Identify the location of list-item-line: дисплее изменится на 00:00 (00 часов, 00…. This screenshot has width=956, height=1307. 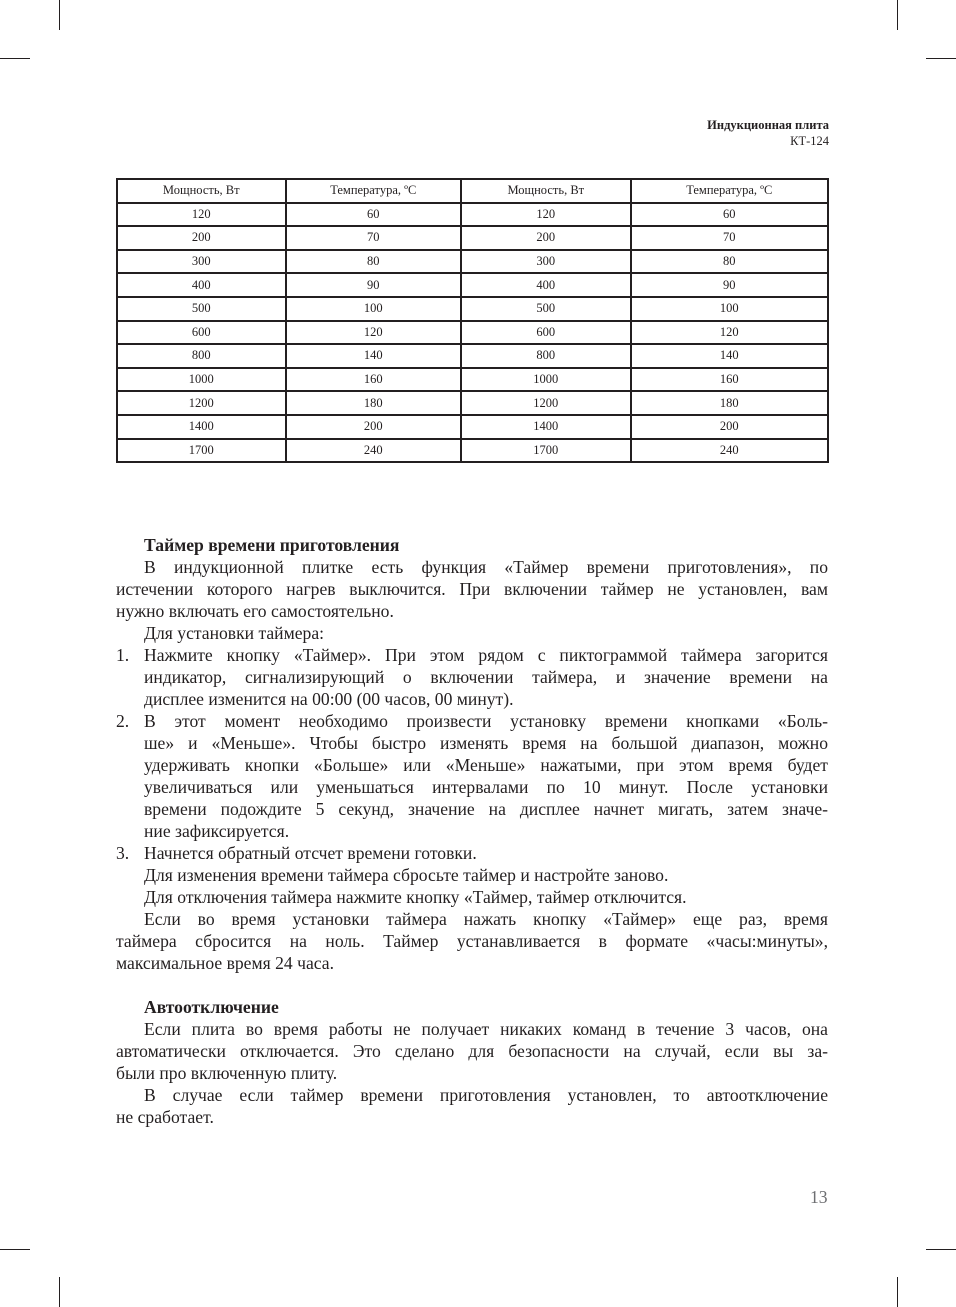
(329, 699).